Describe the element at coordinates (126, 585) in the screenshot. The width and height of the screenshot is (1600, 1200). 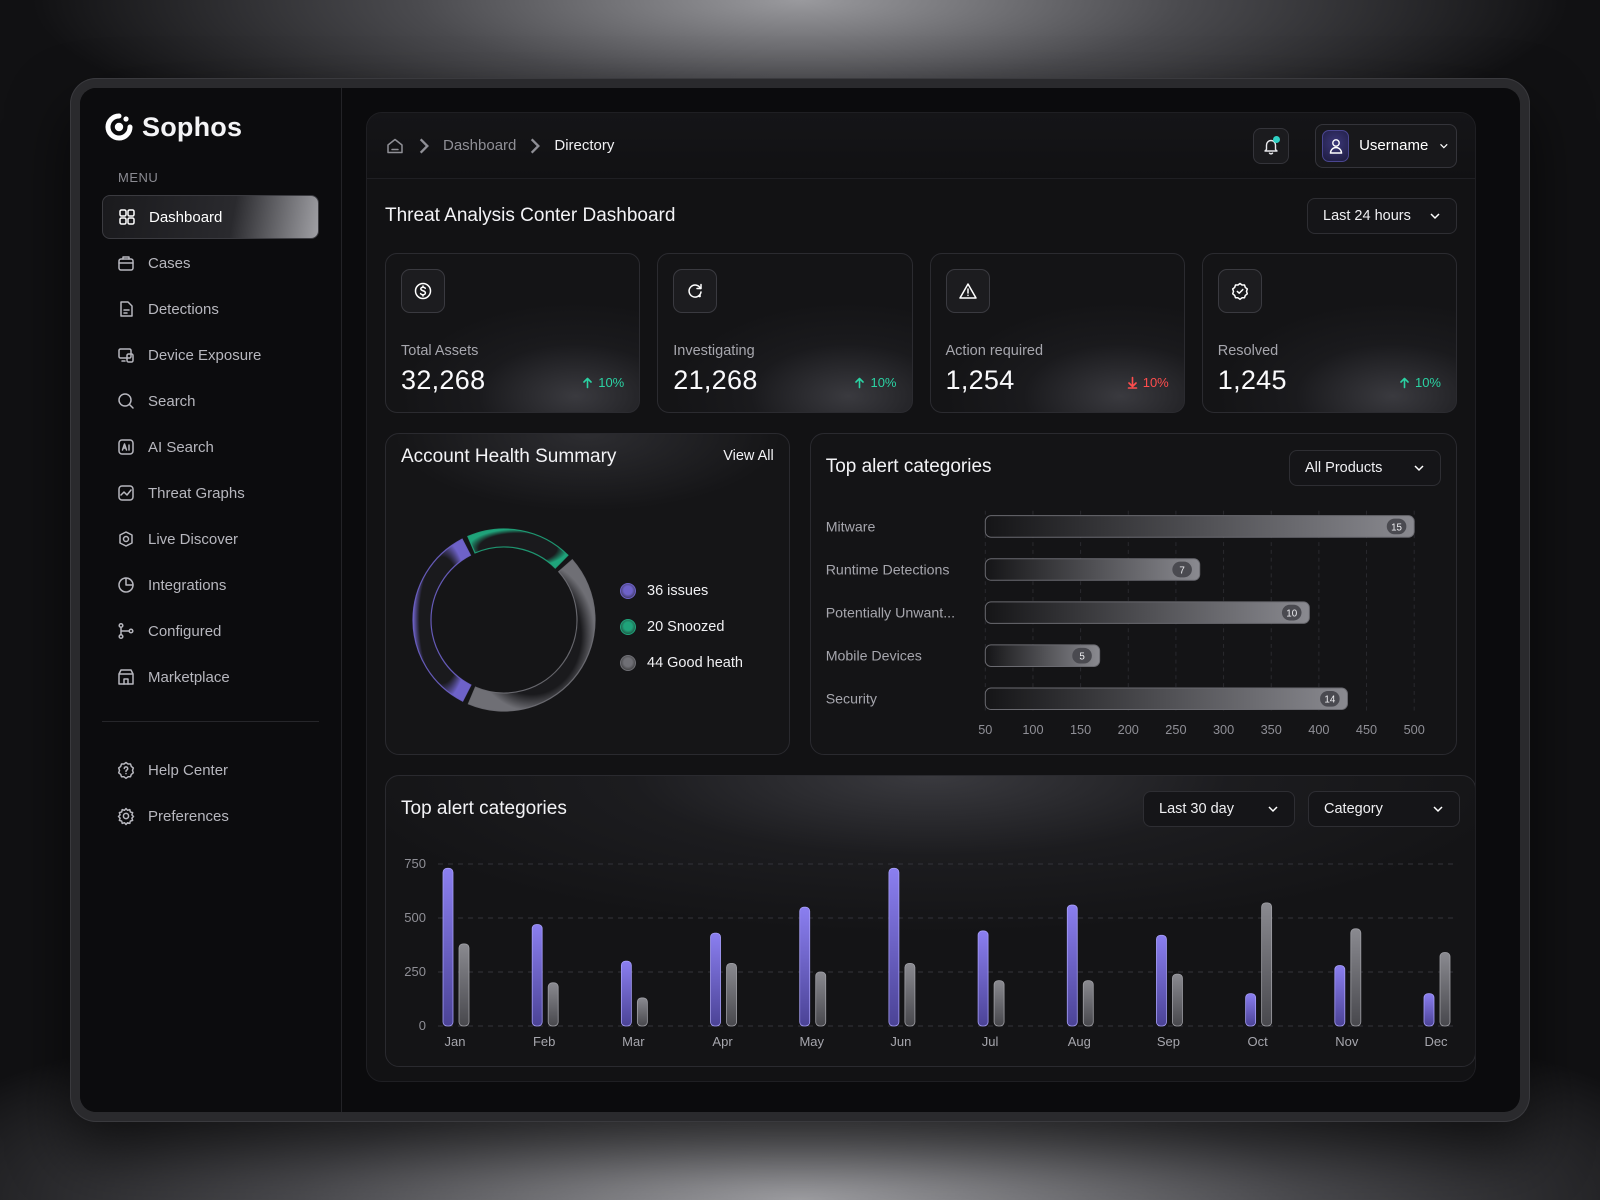
I see `pie-icon` at that location.